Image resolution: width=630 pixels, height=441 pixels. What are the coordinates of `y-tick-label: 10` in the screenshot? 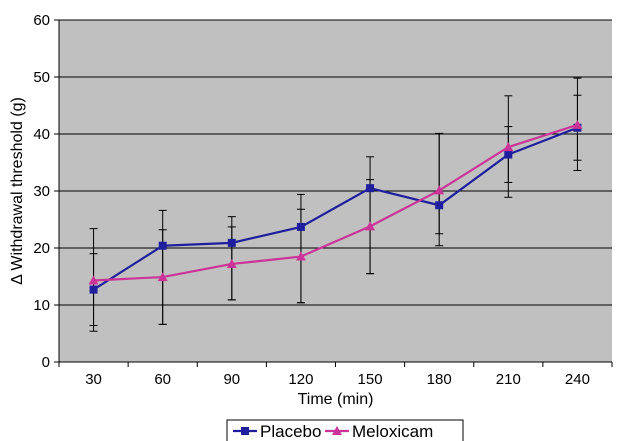 It's located at (41, 305).